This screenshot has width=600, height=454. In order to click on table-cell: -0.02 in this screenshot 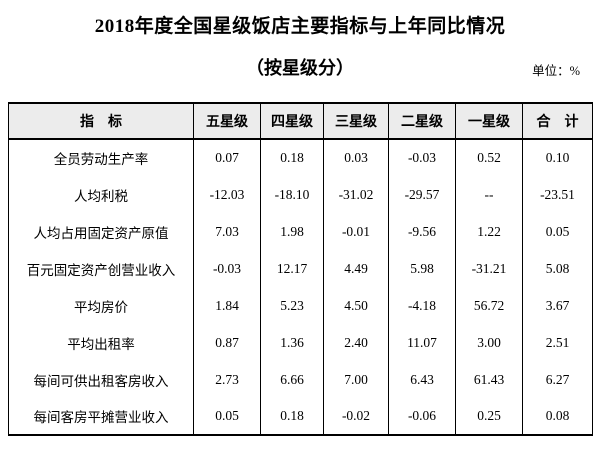, I will do `click(356, 416)`.